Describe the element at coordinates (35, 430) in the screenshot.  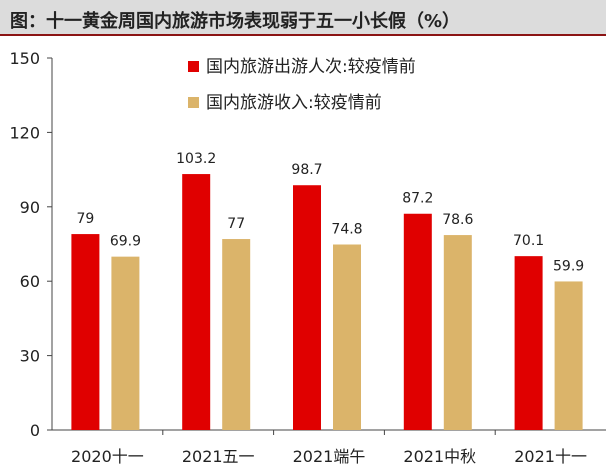
I see `y-tick-label: 0` at that location.